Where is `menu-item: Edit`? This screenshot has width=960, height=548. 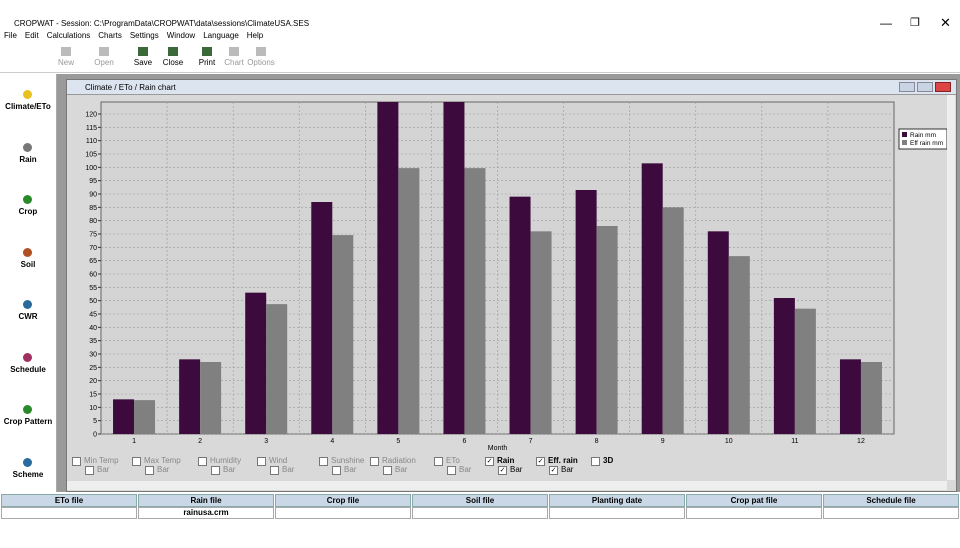
menu-item: Edit is located at coordinates (31, 35).